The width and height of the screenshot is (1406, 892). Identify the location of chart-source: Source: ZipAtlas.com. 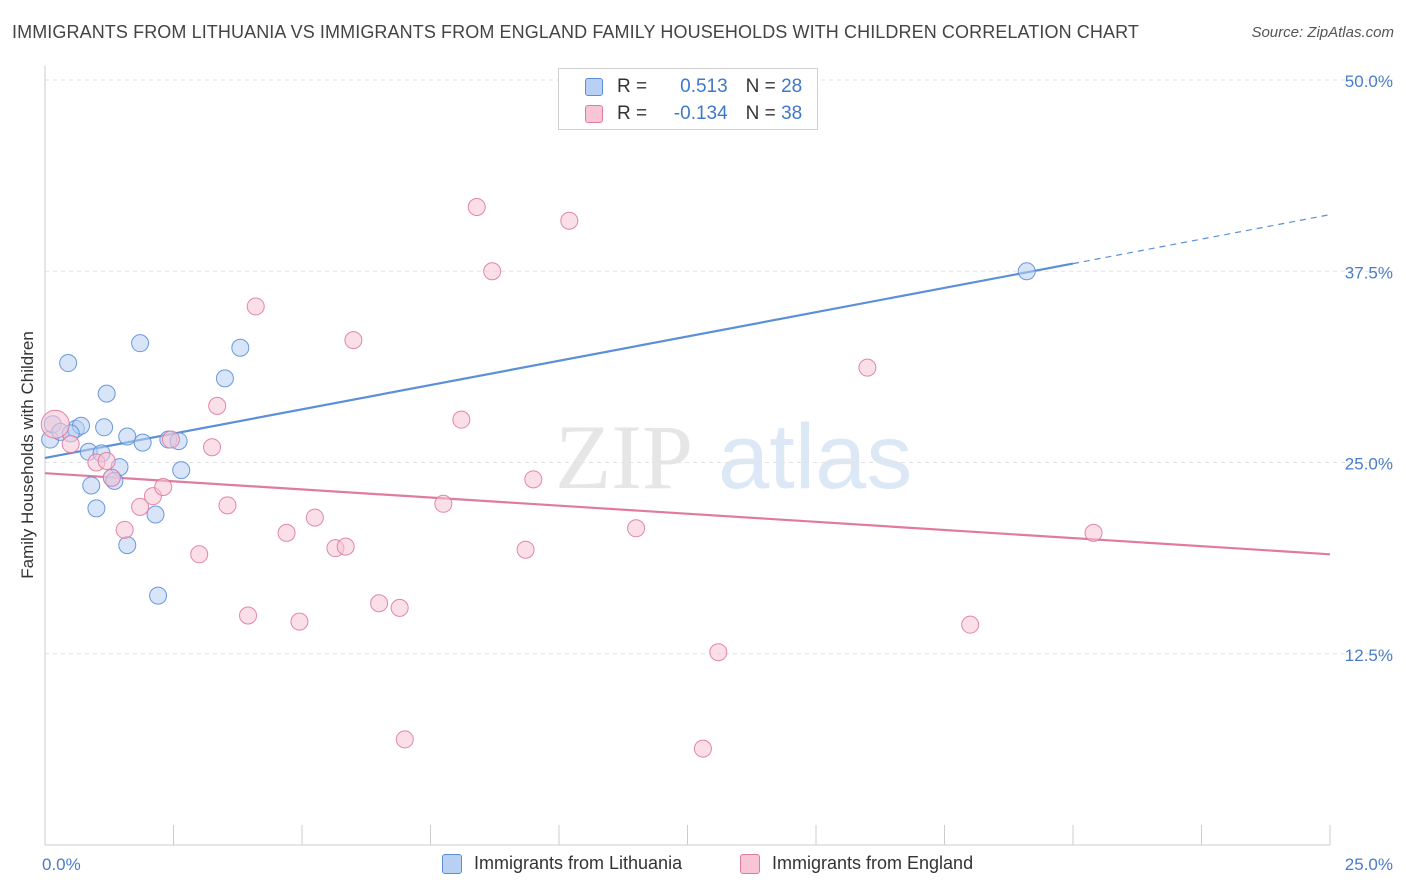
(1322, 32).